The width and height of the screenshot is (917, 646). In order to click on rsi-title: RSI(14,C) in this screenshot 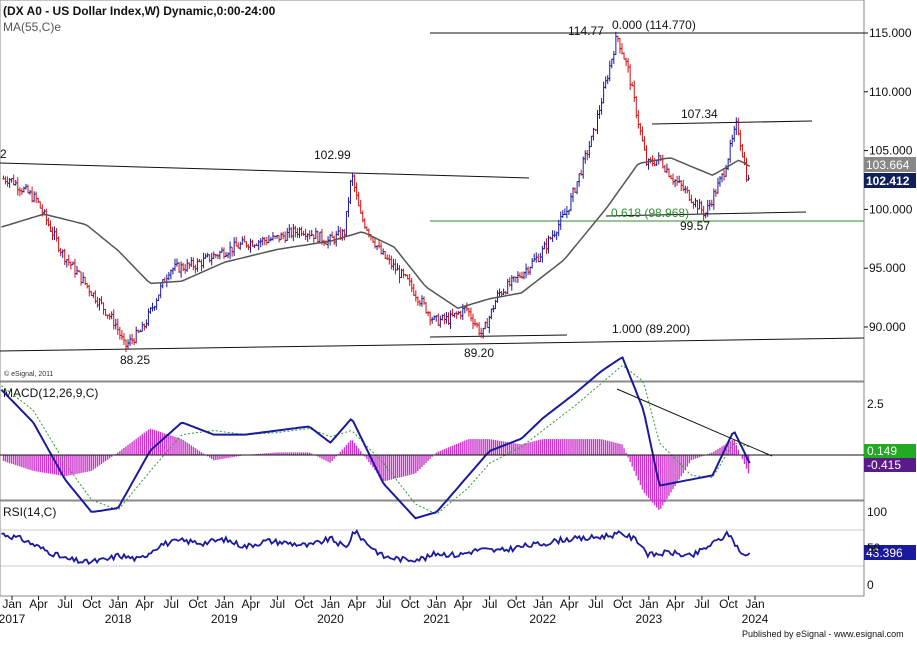, I will do `click(29, 512)`.